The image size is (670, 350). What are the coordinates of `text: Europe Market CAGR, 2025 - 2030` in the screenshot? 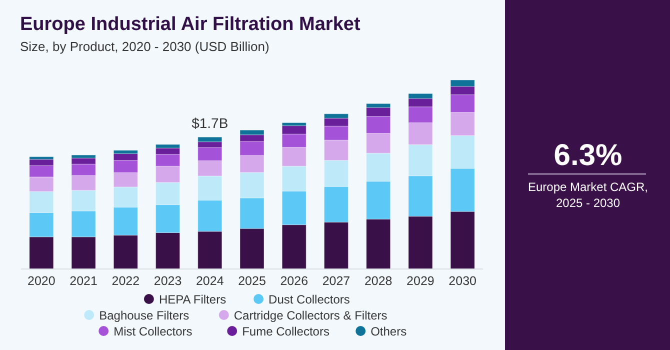 It's located at (588, 195).